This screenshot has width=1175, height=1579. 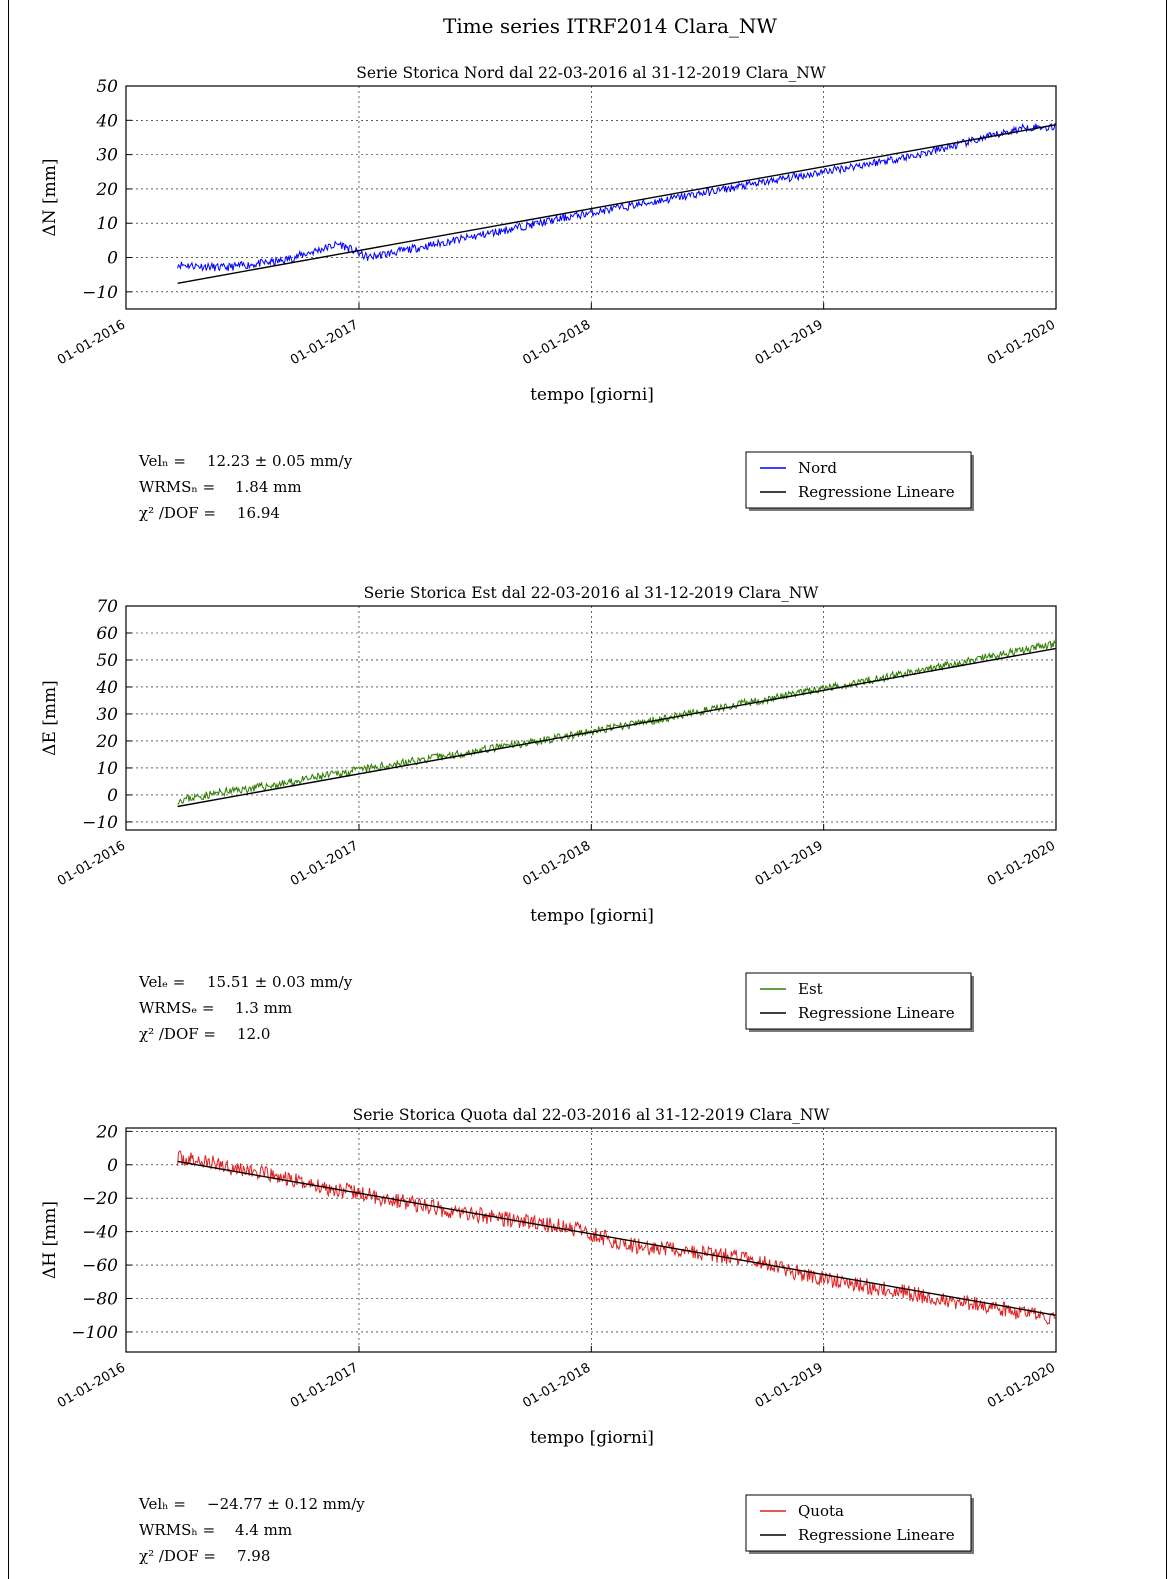 I want to click on y-tick-label: −80, so click(x=100, y=1300).